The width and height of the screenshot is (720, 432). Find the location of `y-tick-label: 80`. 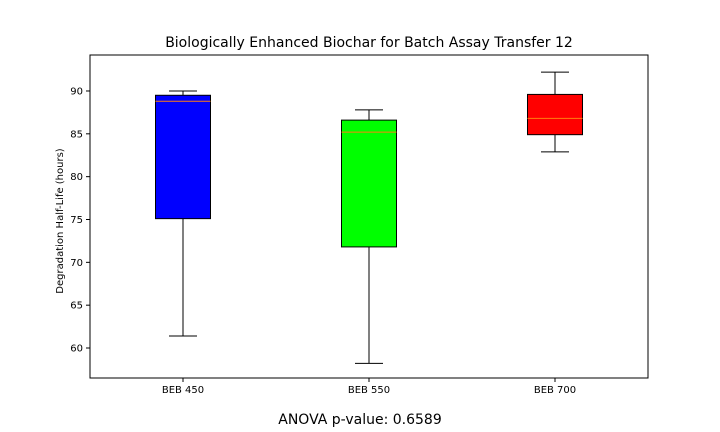

y-tick-label: 80 is located at coordinates (76, 177).